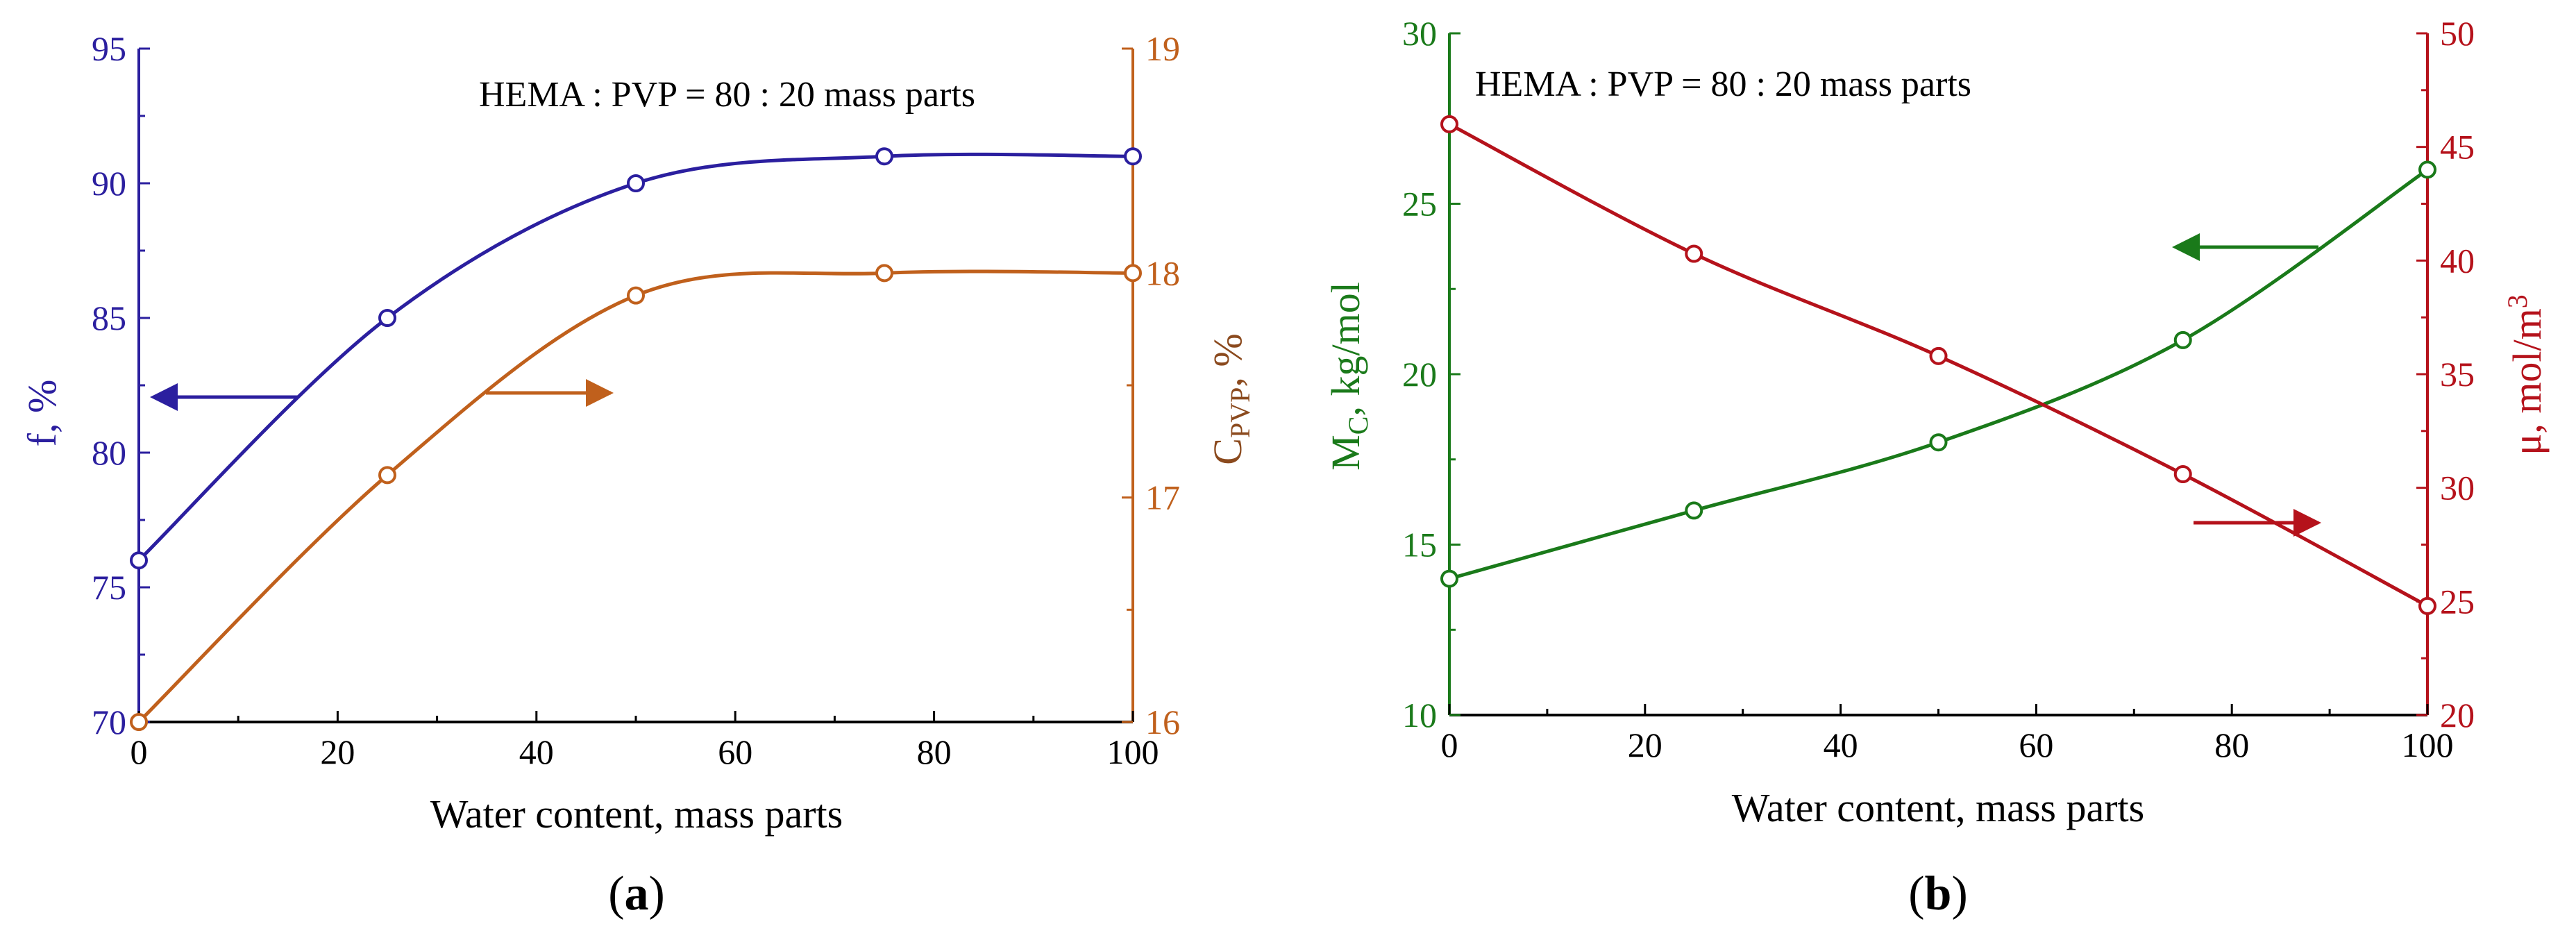 Image resolution: width=2576 pixels, height=949 pixels. I want to click on chart-b-left-tick-label: 15, so click(1419, 545).